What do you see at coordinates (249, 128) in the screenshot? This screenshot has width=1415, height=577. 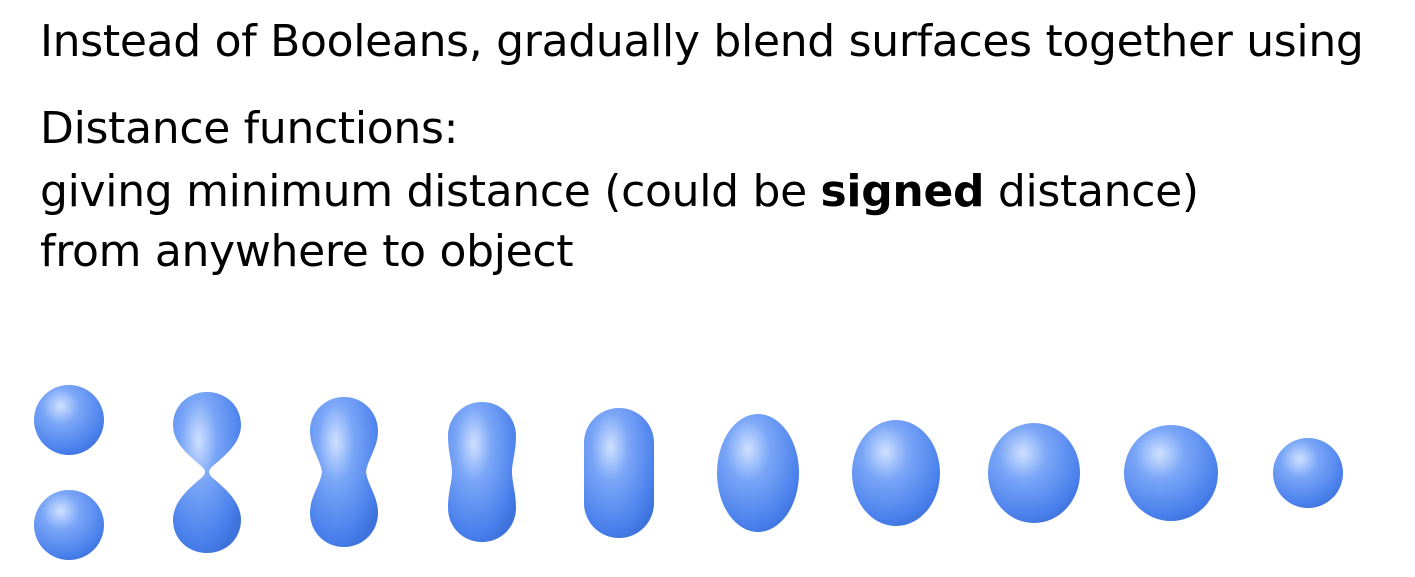 I see `slide-line-2: Distance functions:` at bounding box center [249, 128].